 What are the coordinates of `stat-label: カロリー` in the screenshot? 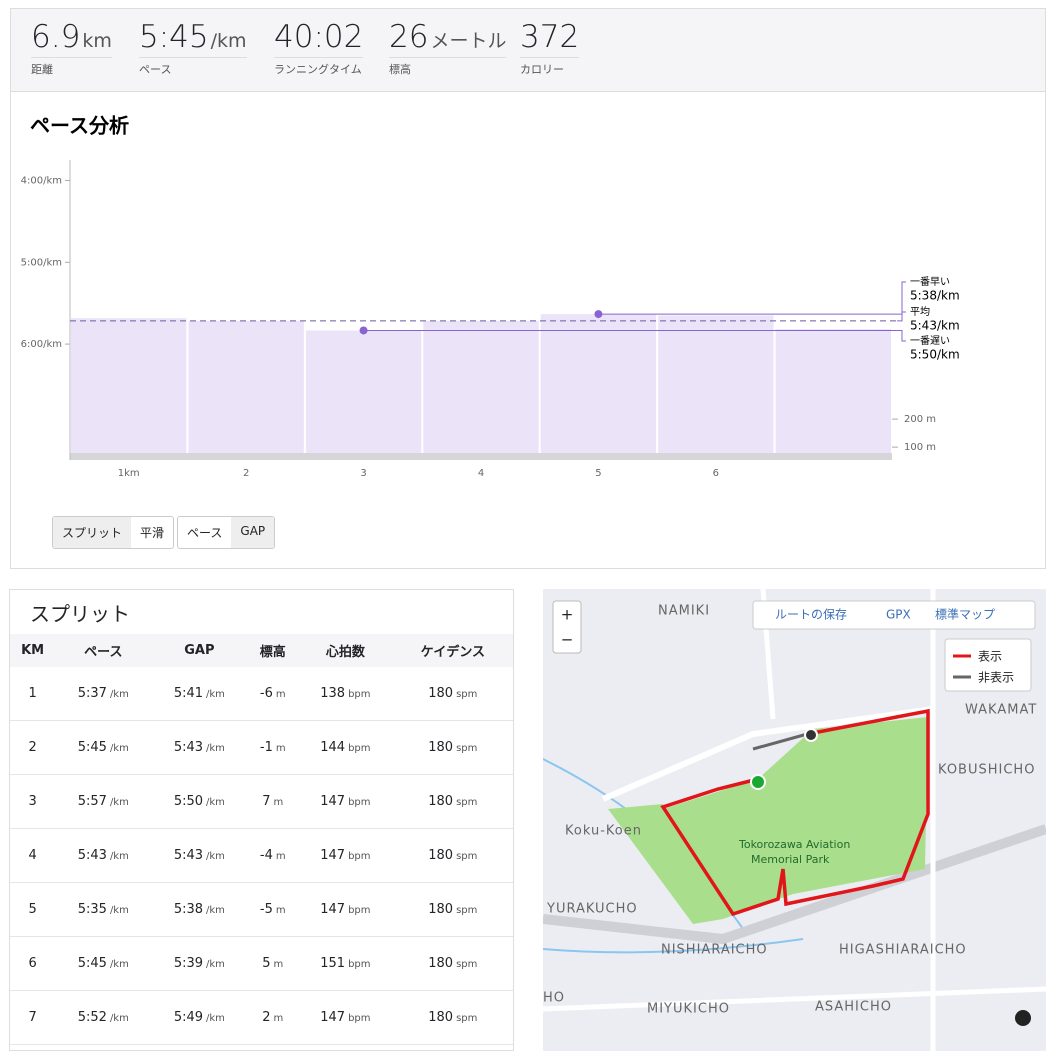 It's located at (550, 67).